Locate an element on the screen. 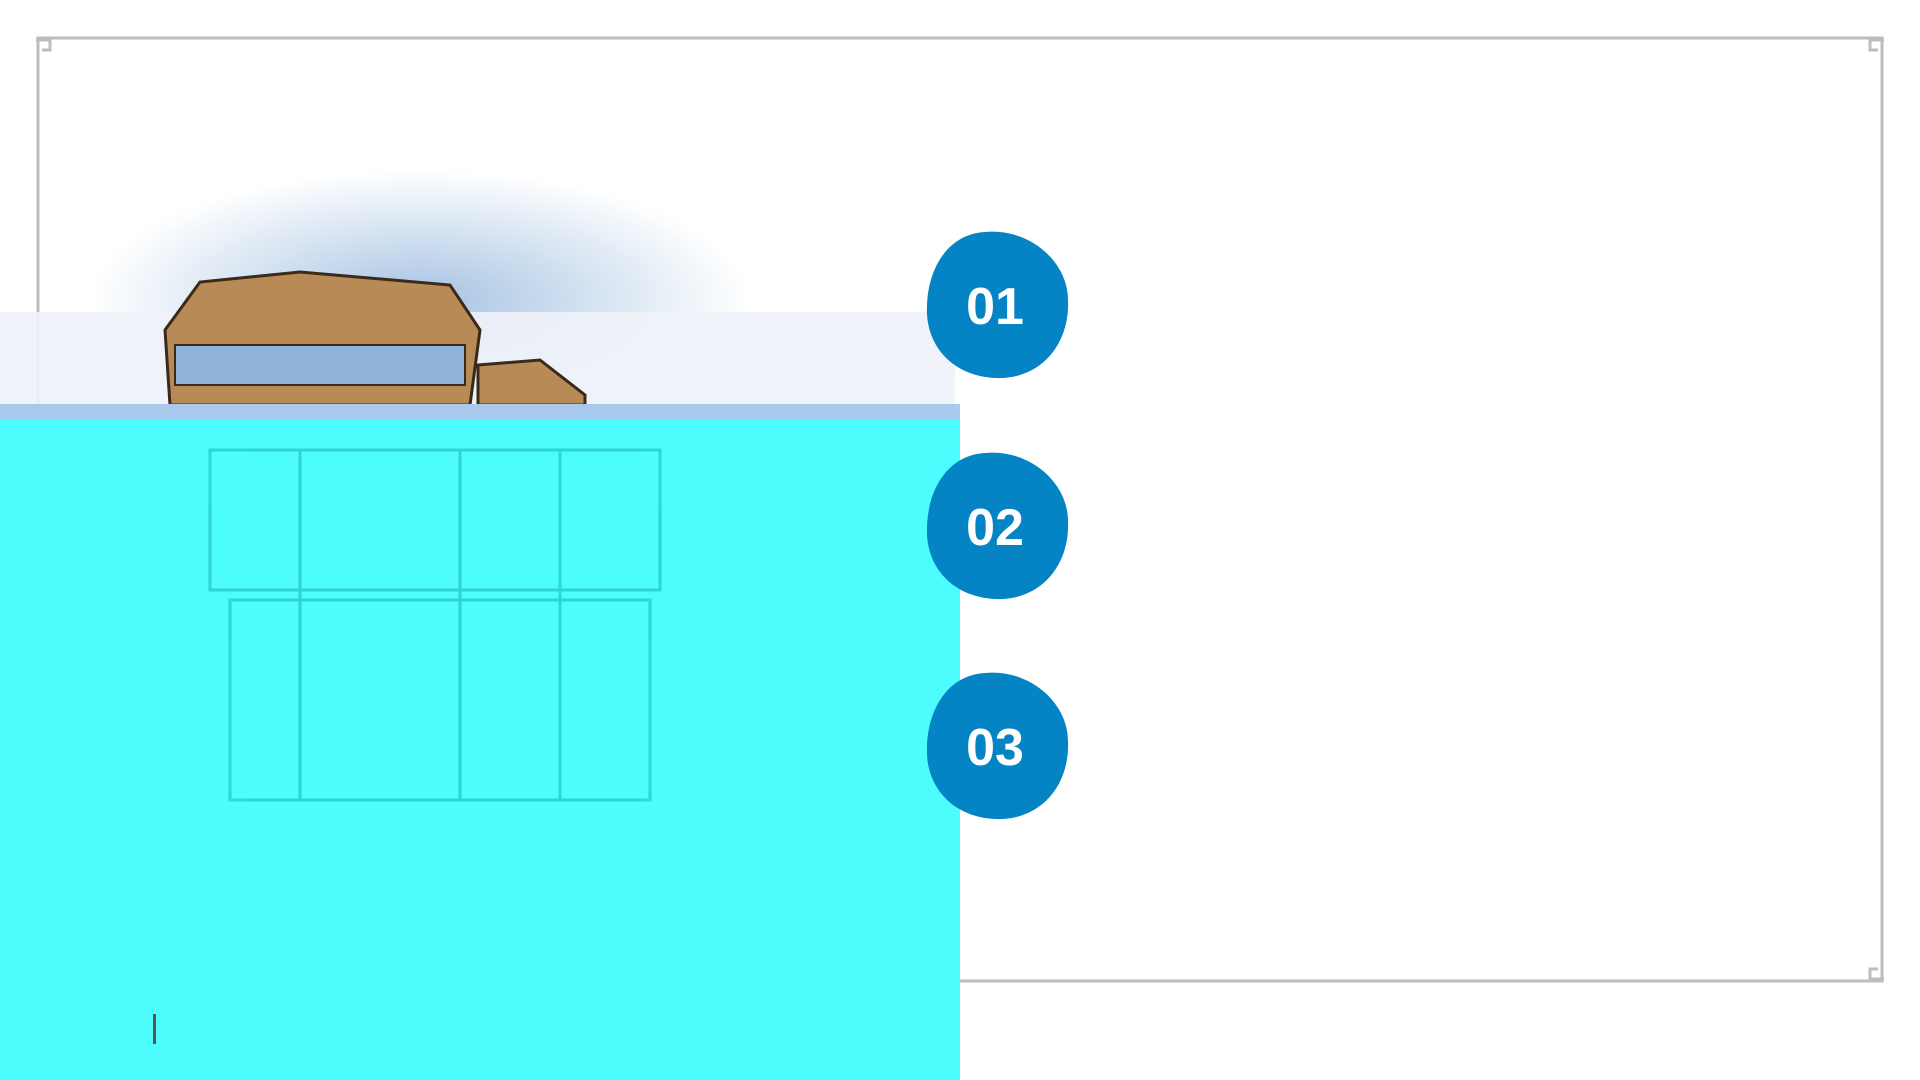 Image resolution: width=1920 pixels, height=1080 pixels. item-02: 02 is located at coordinates (997, 526).